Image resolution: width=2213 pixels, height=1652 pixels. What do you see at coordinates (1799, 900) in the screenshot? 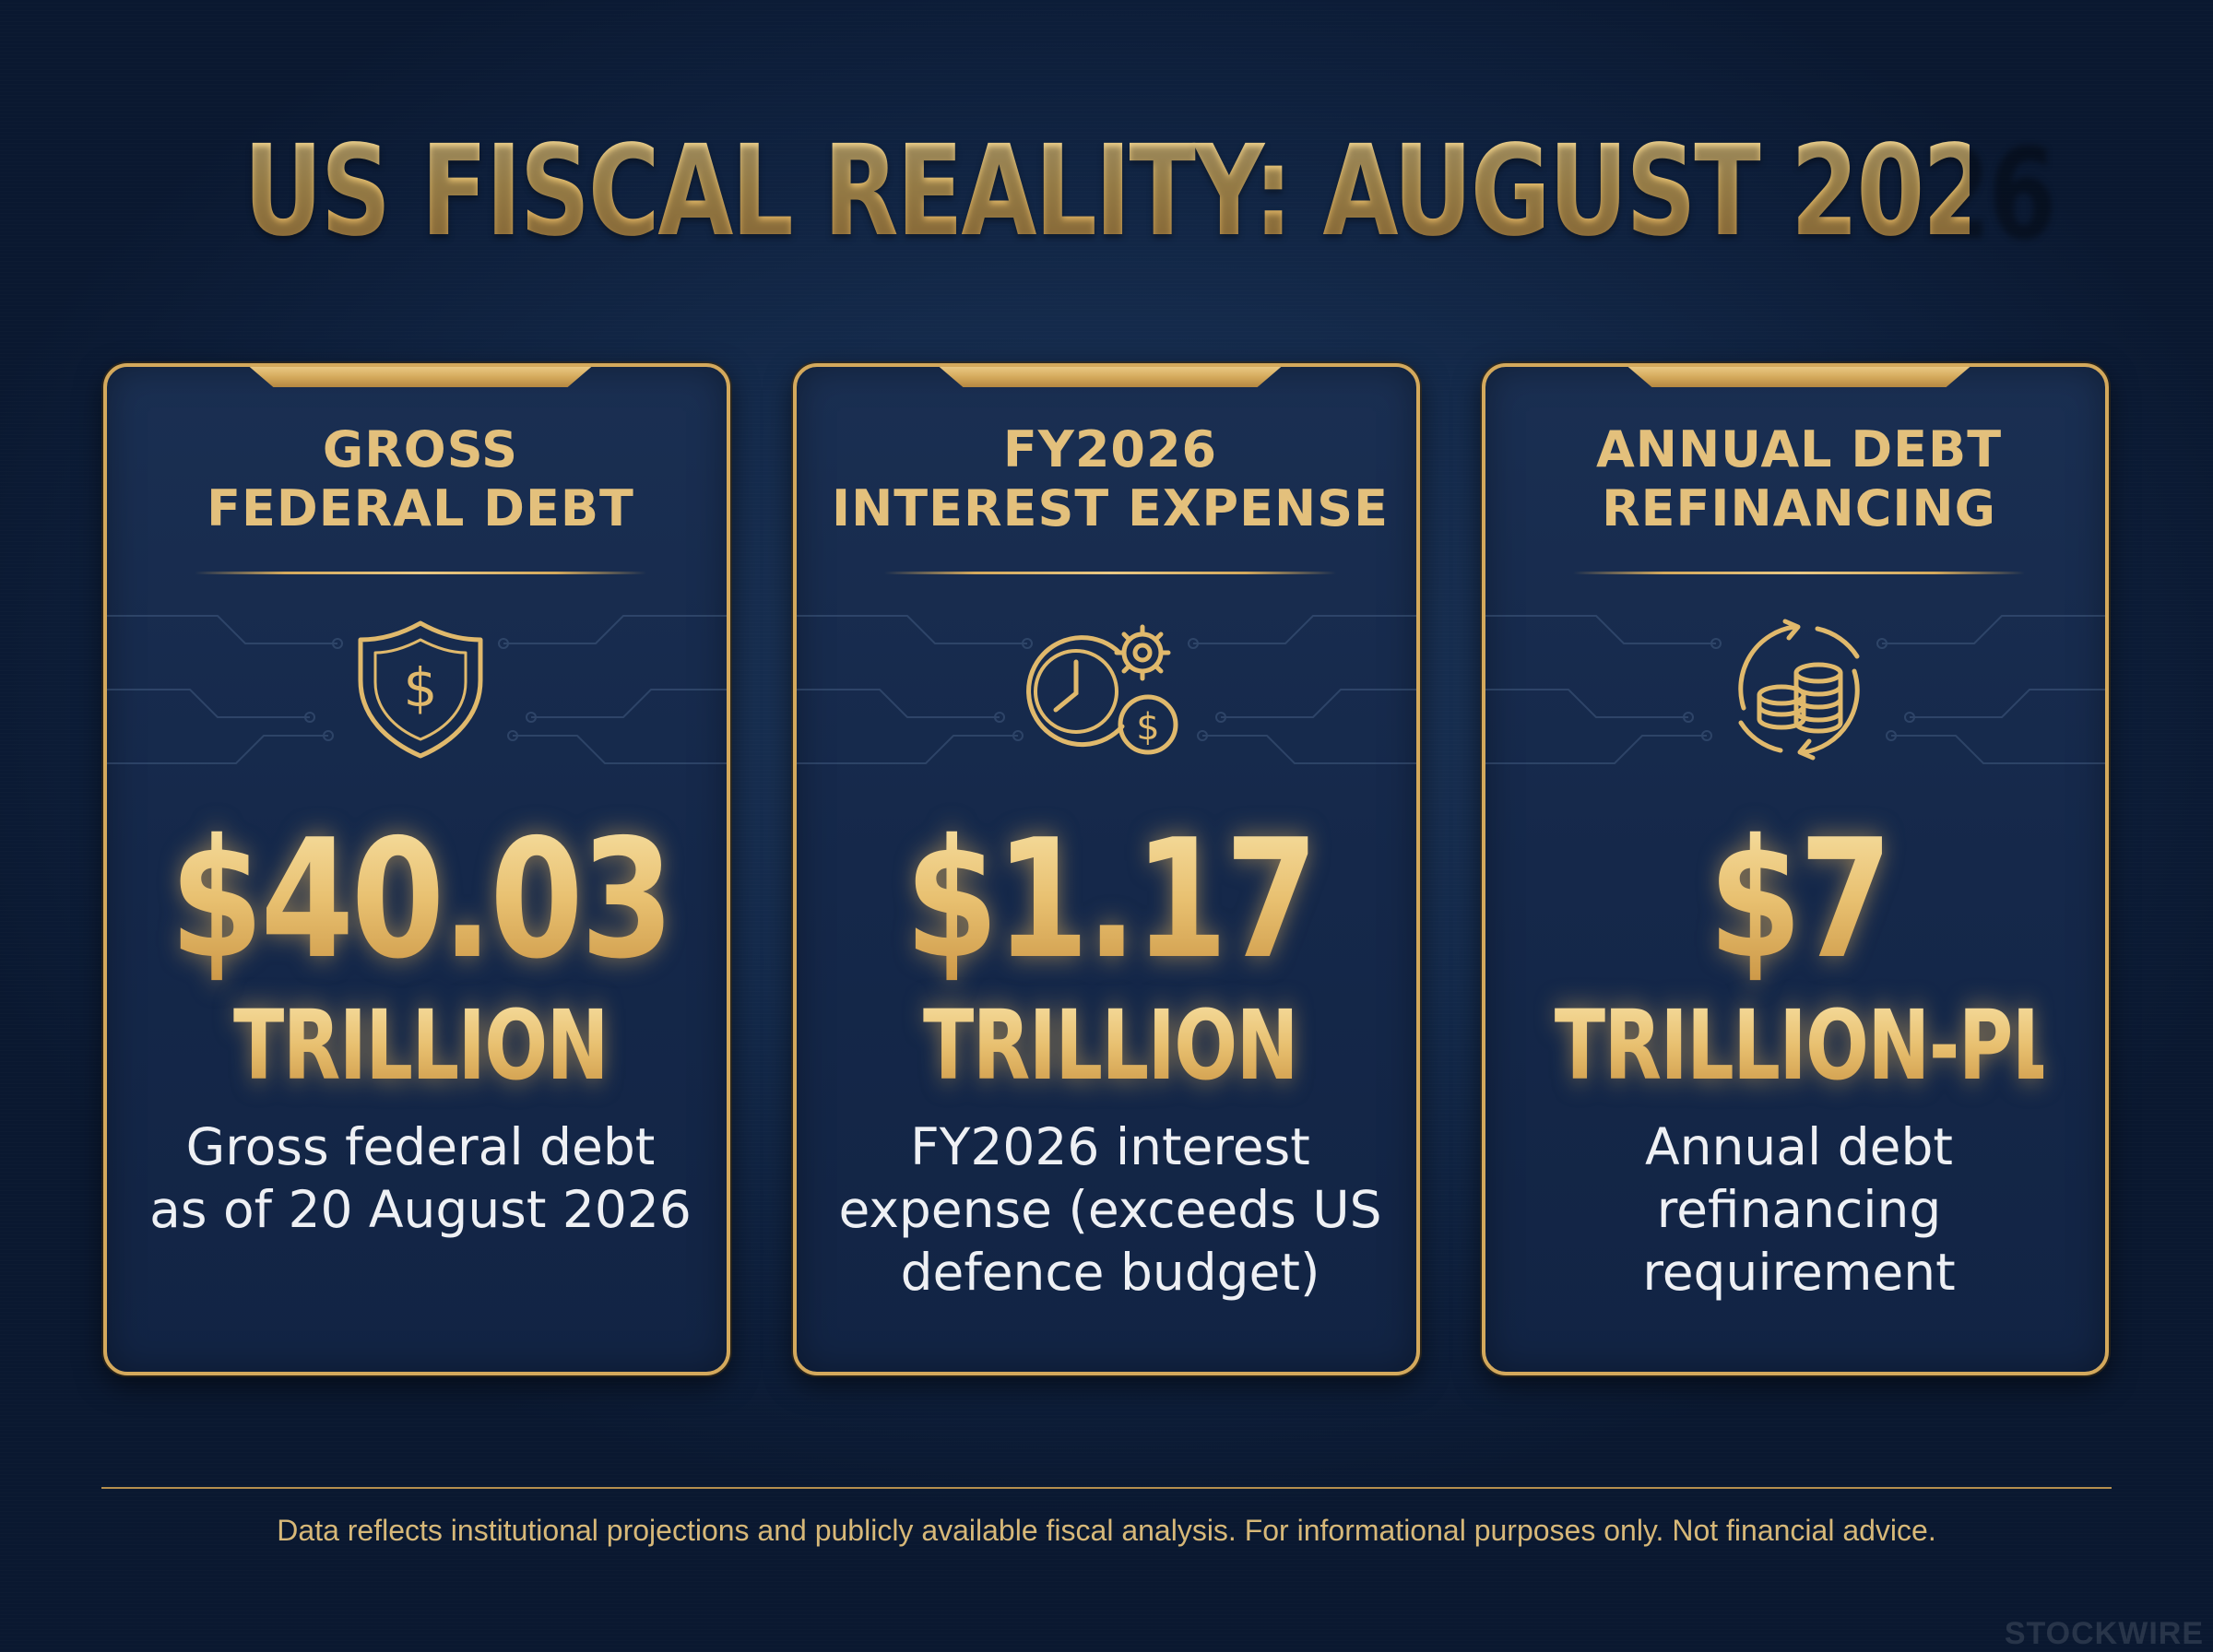
I see `card-value: $7` at bounding box center [1799, 900].